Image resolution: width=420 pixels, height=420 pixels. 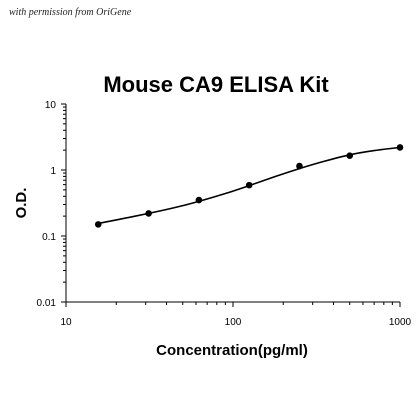 What do you see at coordinates (53, 171) in the screenshot?
I see `y-tick-label: 1` at bounding box center [53, 171].